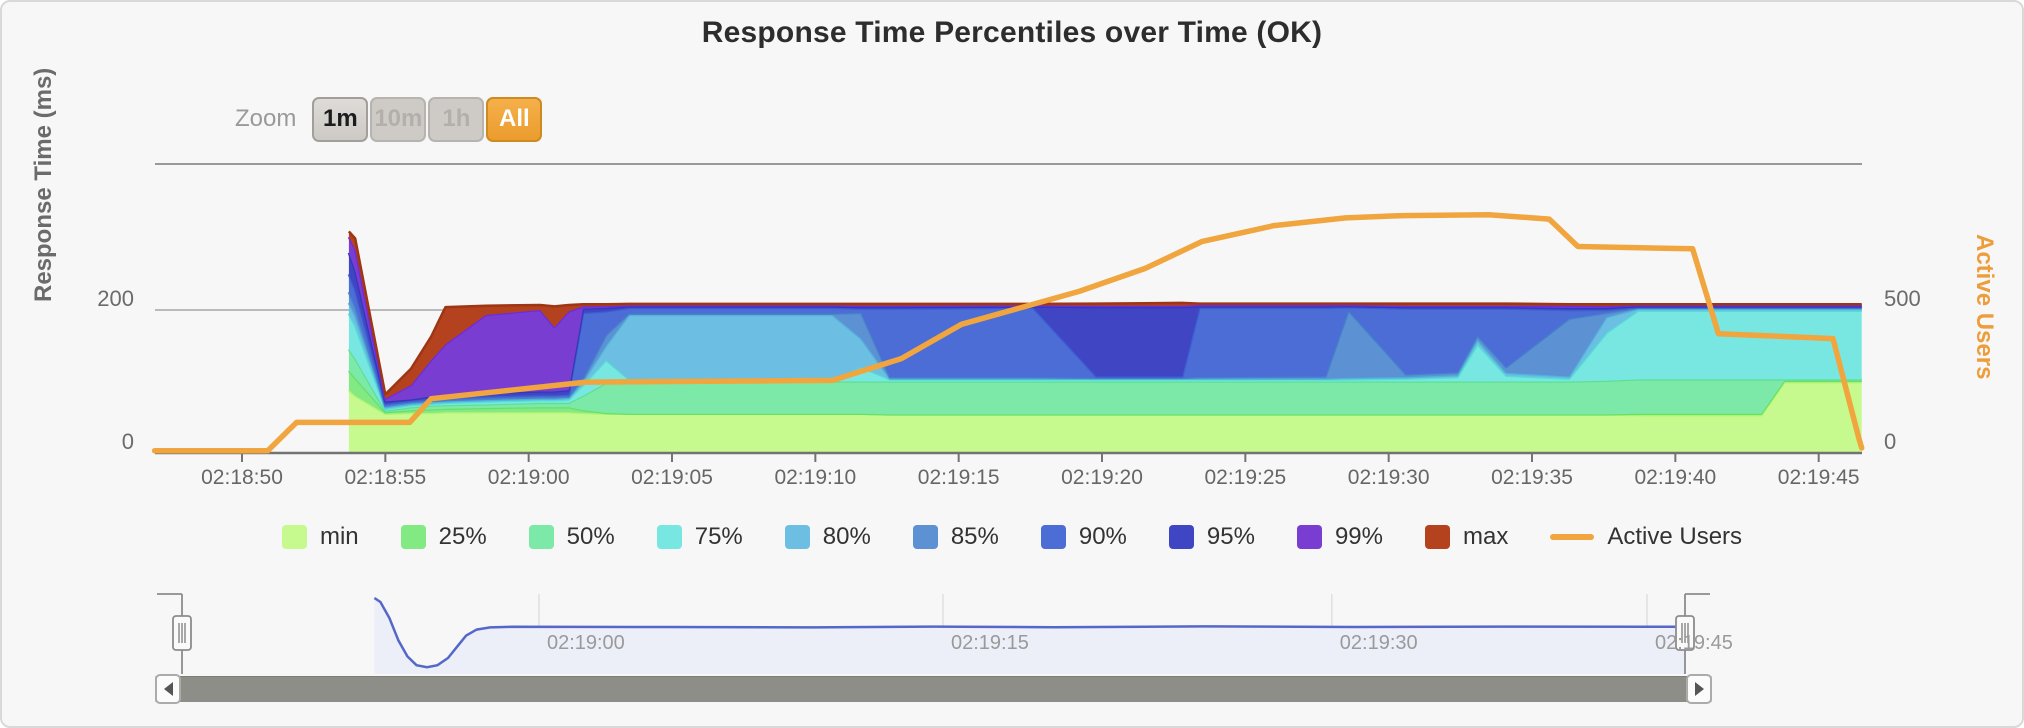 The height and width of the screenshot is (728, 2024). Describe the element at coordinates (989, 643) in the screenshot. I see `navigator-tick-label: 02:19:15` at that location.